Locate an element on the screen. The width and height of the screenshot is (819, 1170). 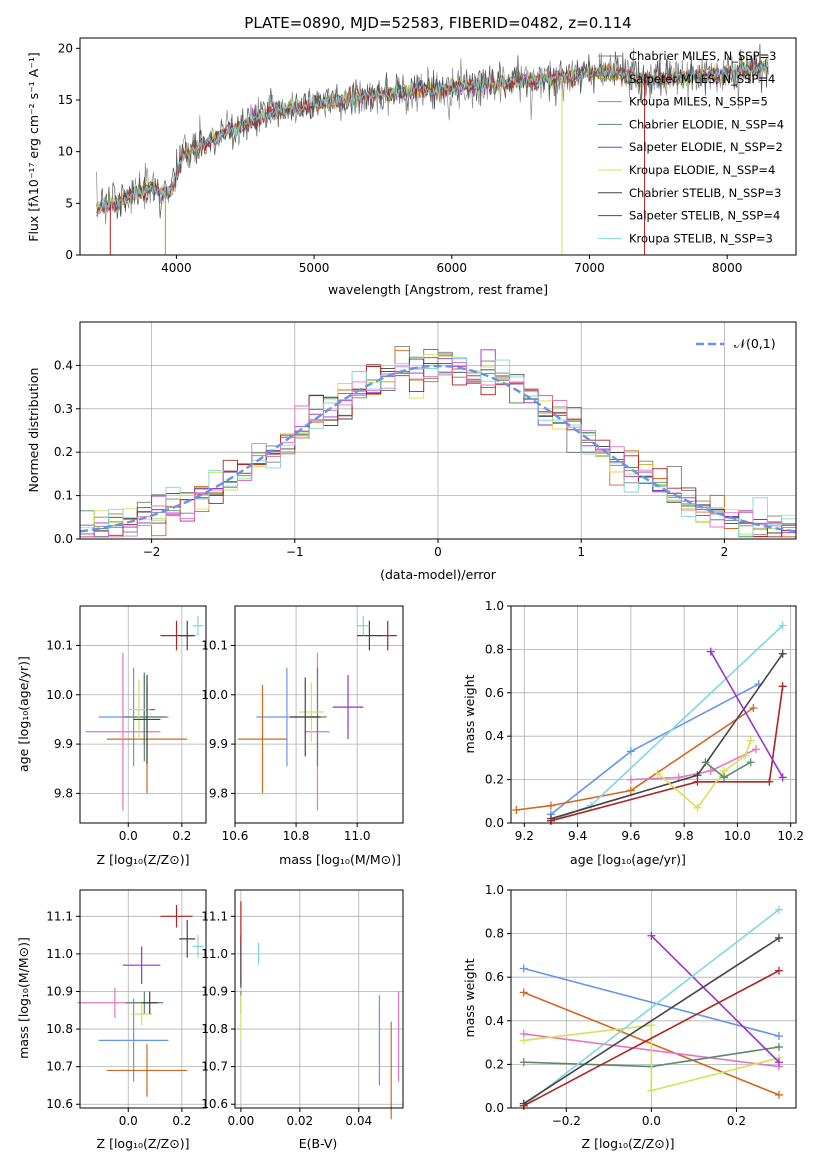
massweight_vs_age-ytick-label: 1.0 is located at coordinates (494, 606).